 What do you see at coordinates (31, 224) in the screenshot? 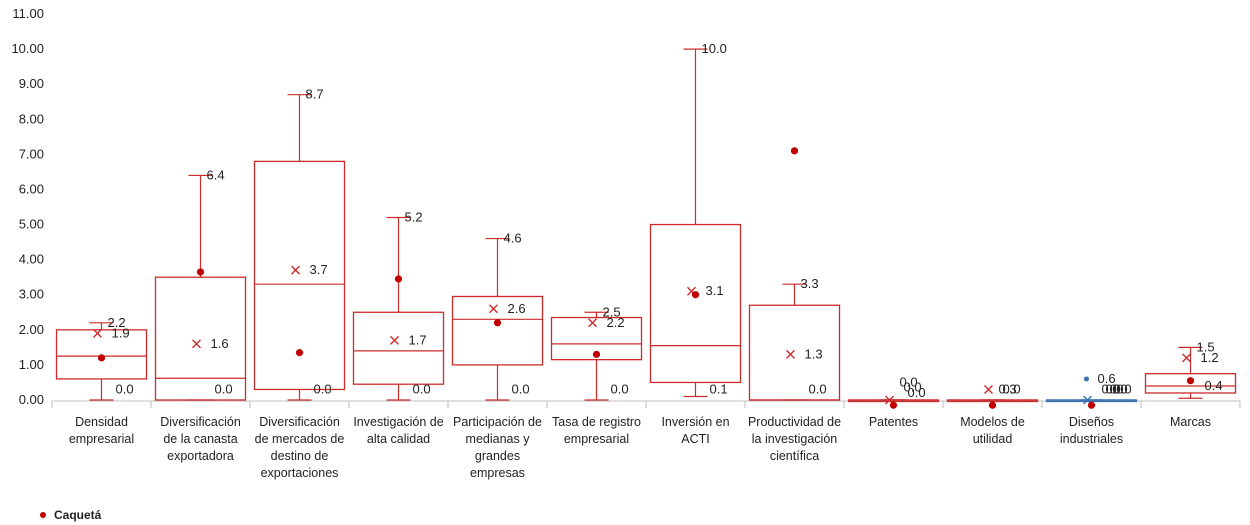
I see `y-tick-label: 5.00` at bounding box center [31, 224].